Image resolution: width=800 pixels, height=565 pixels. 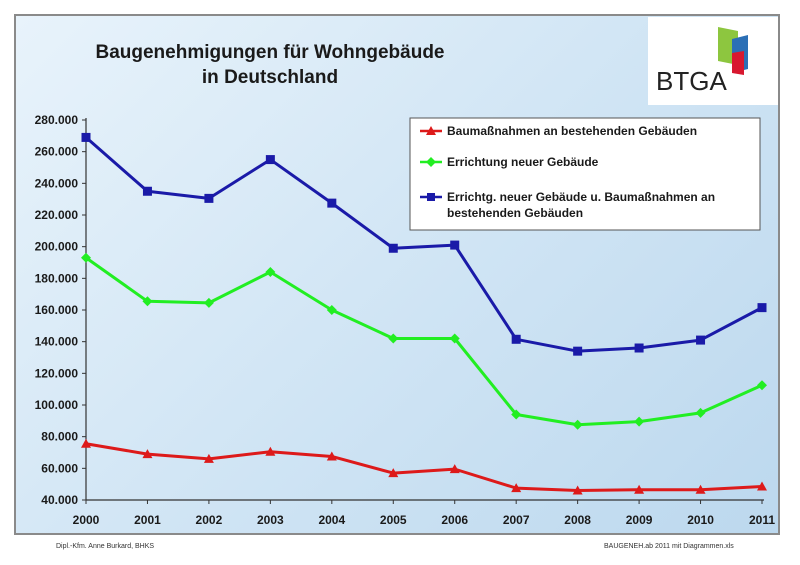 What do you see at coordinates (57, 405) in the screenshot?
I see `y-tick-label: 100.000` at bounding box center [57, 405].